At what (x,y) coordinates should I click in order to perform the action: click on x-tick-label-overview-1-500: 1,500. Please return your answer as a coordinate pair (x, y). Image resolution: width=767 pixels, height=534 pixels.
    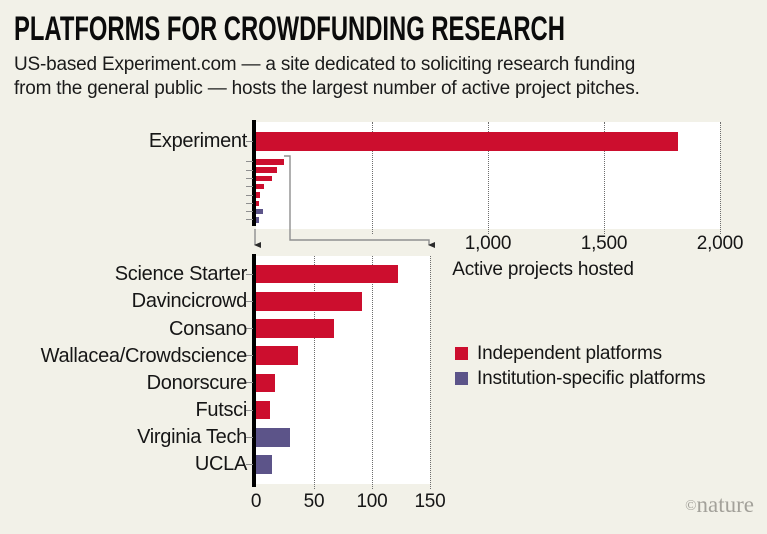
    Looking at the image, I should click on (604, 243).